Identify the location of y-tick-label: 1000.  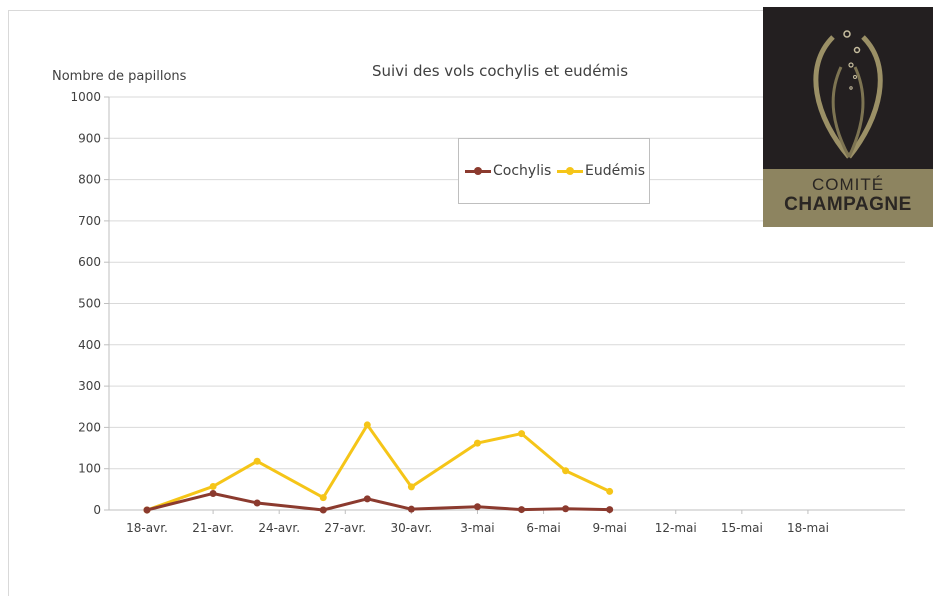
(85, 97).